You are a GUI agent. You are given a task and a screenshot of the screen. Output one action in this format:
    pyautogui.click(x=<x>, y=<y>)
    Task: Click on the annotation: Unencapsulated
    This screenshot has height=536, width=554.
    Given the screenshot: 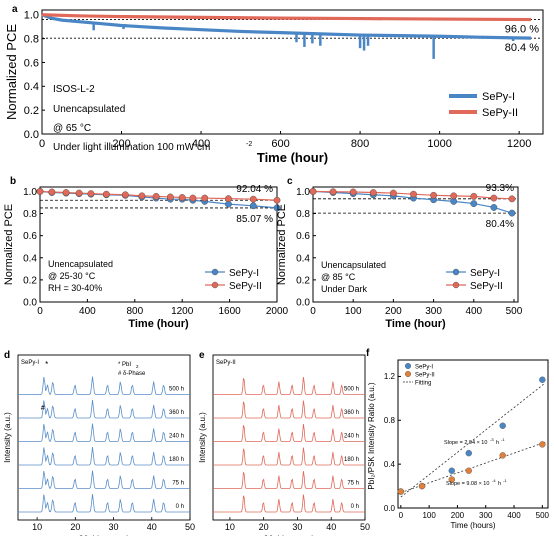 What is the action you would take?
    pyautogui.click(x=80, y=264)
    